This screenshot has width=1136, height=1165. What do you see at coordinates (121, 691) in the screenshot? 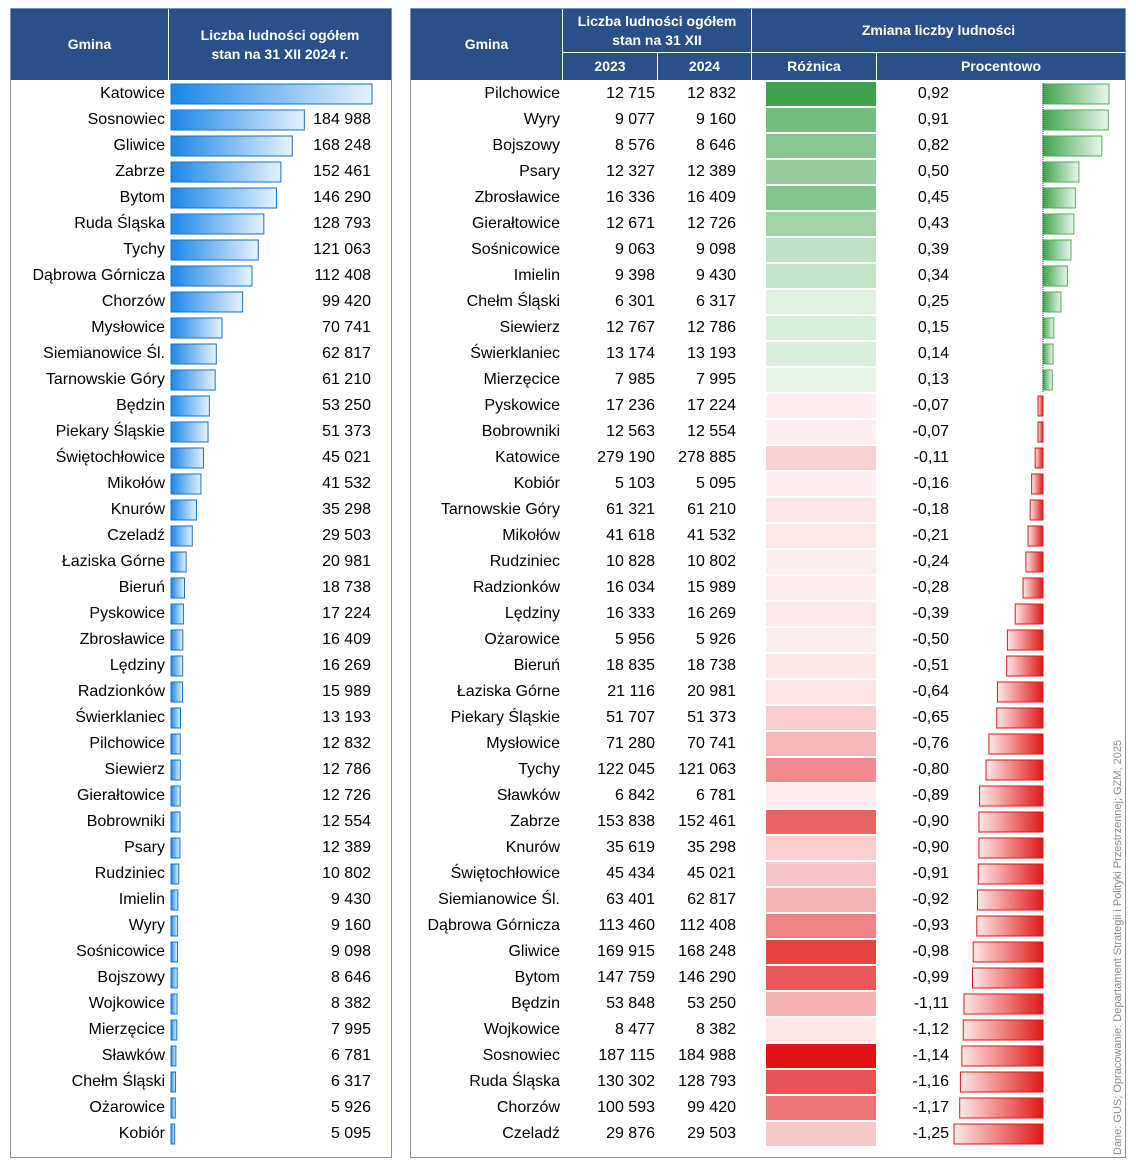
I see `left-gmina-name: Radzionków` at bounding box center [121, 691].